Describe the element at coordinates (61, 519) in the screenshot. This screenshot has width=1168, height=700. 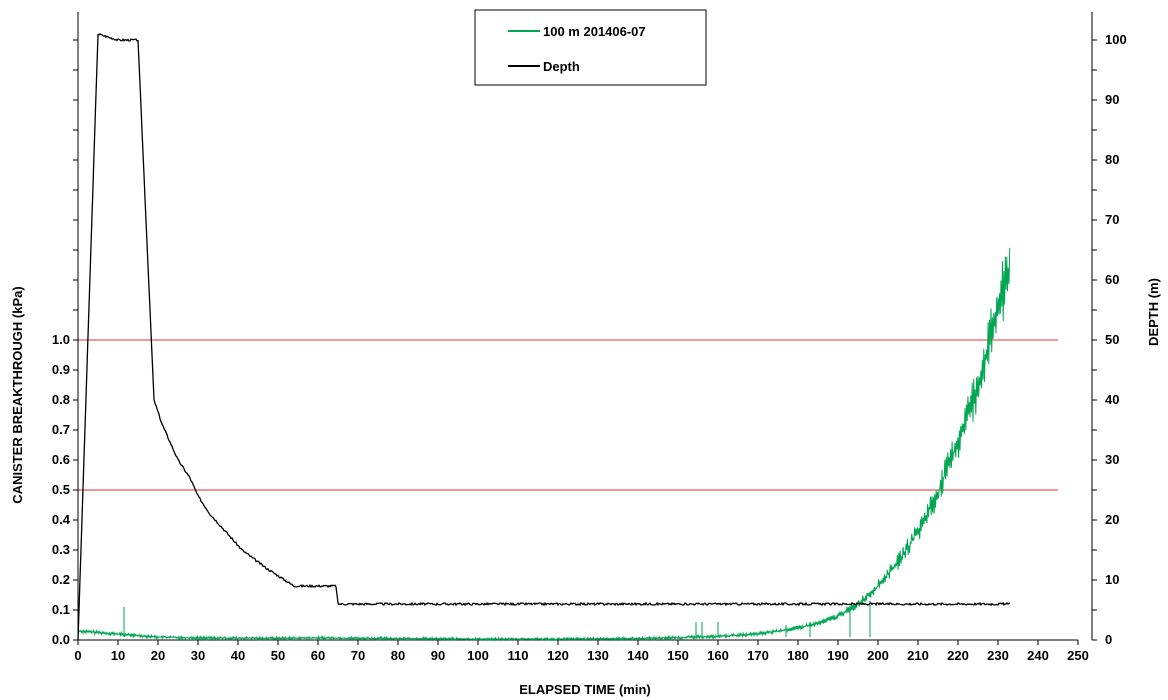
I see `left-y-tick-label: 0.4` at that location.